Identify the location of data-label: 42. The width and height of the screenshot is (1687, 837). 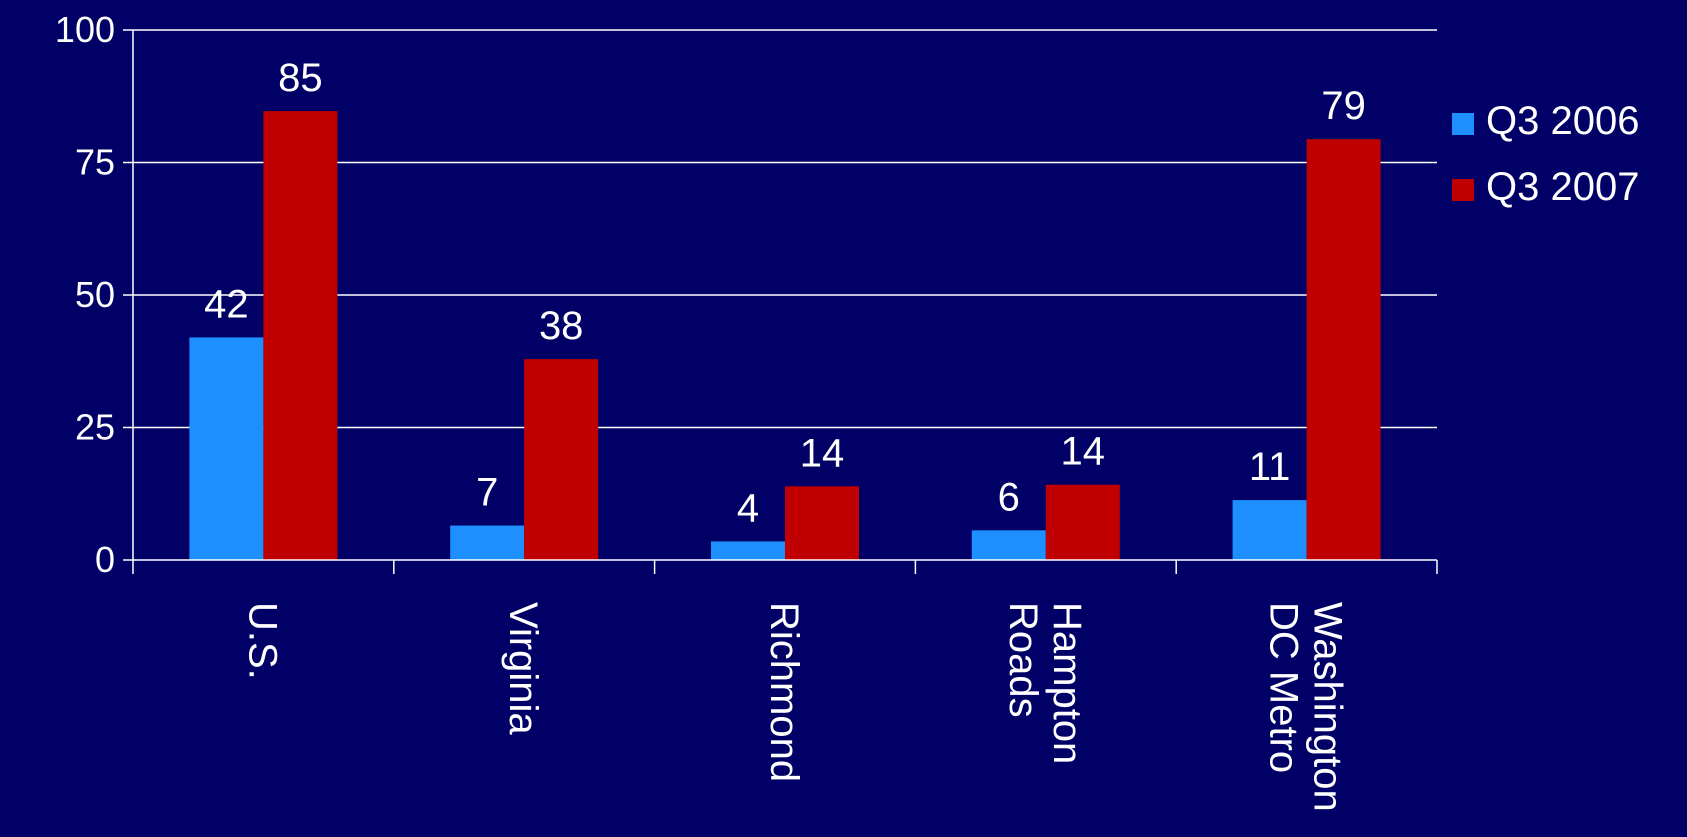
(226, 304).